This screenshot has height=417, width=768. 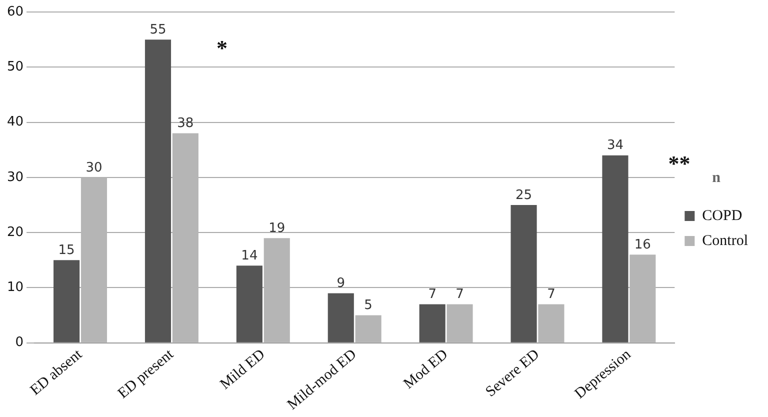 What do you see at coordinates (158, 30) in the screenshot?
I see `data-label: 55` at bounding box center [158, 30].